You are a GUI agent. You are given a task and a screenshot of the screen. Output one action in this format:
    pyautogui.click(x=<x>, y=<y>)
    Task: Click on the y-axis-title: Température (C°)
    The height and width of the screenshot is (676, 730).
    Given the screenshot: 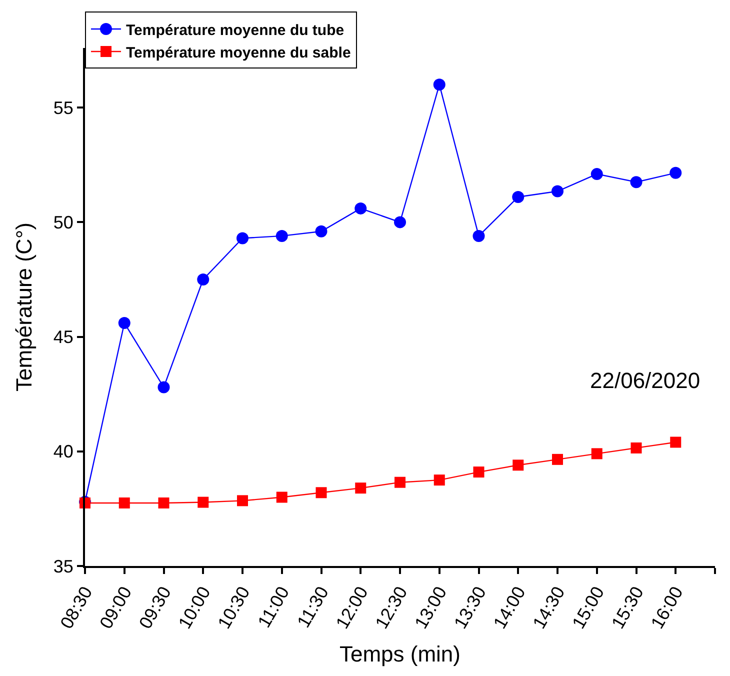 What is the action you would take?
    pyautogui.click(x=24, y=307)
    